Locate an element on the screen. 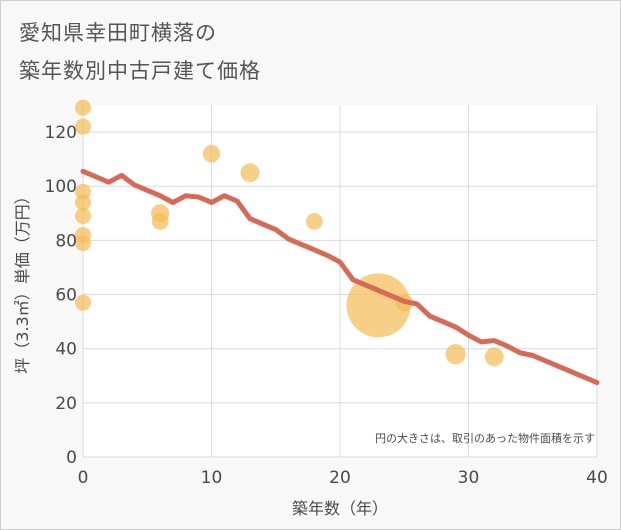  y-tick-label: 100 is located at coordinates (61, 187).